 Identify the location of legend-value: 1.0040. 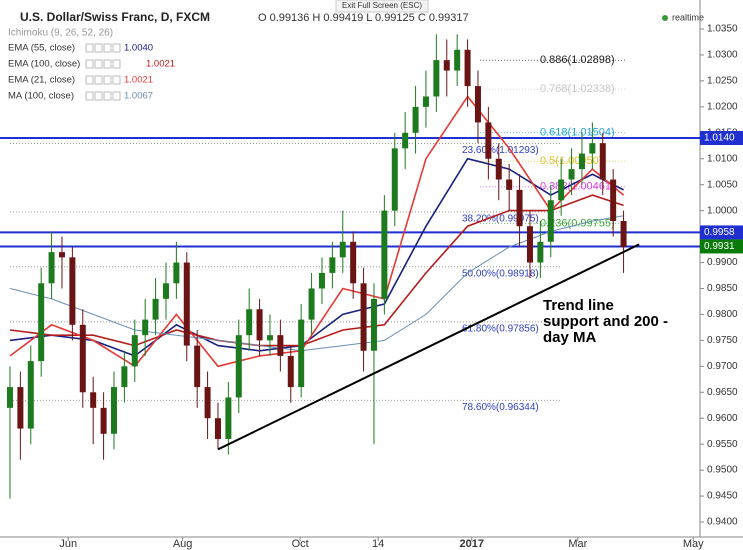
(138, 48).